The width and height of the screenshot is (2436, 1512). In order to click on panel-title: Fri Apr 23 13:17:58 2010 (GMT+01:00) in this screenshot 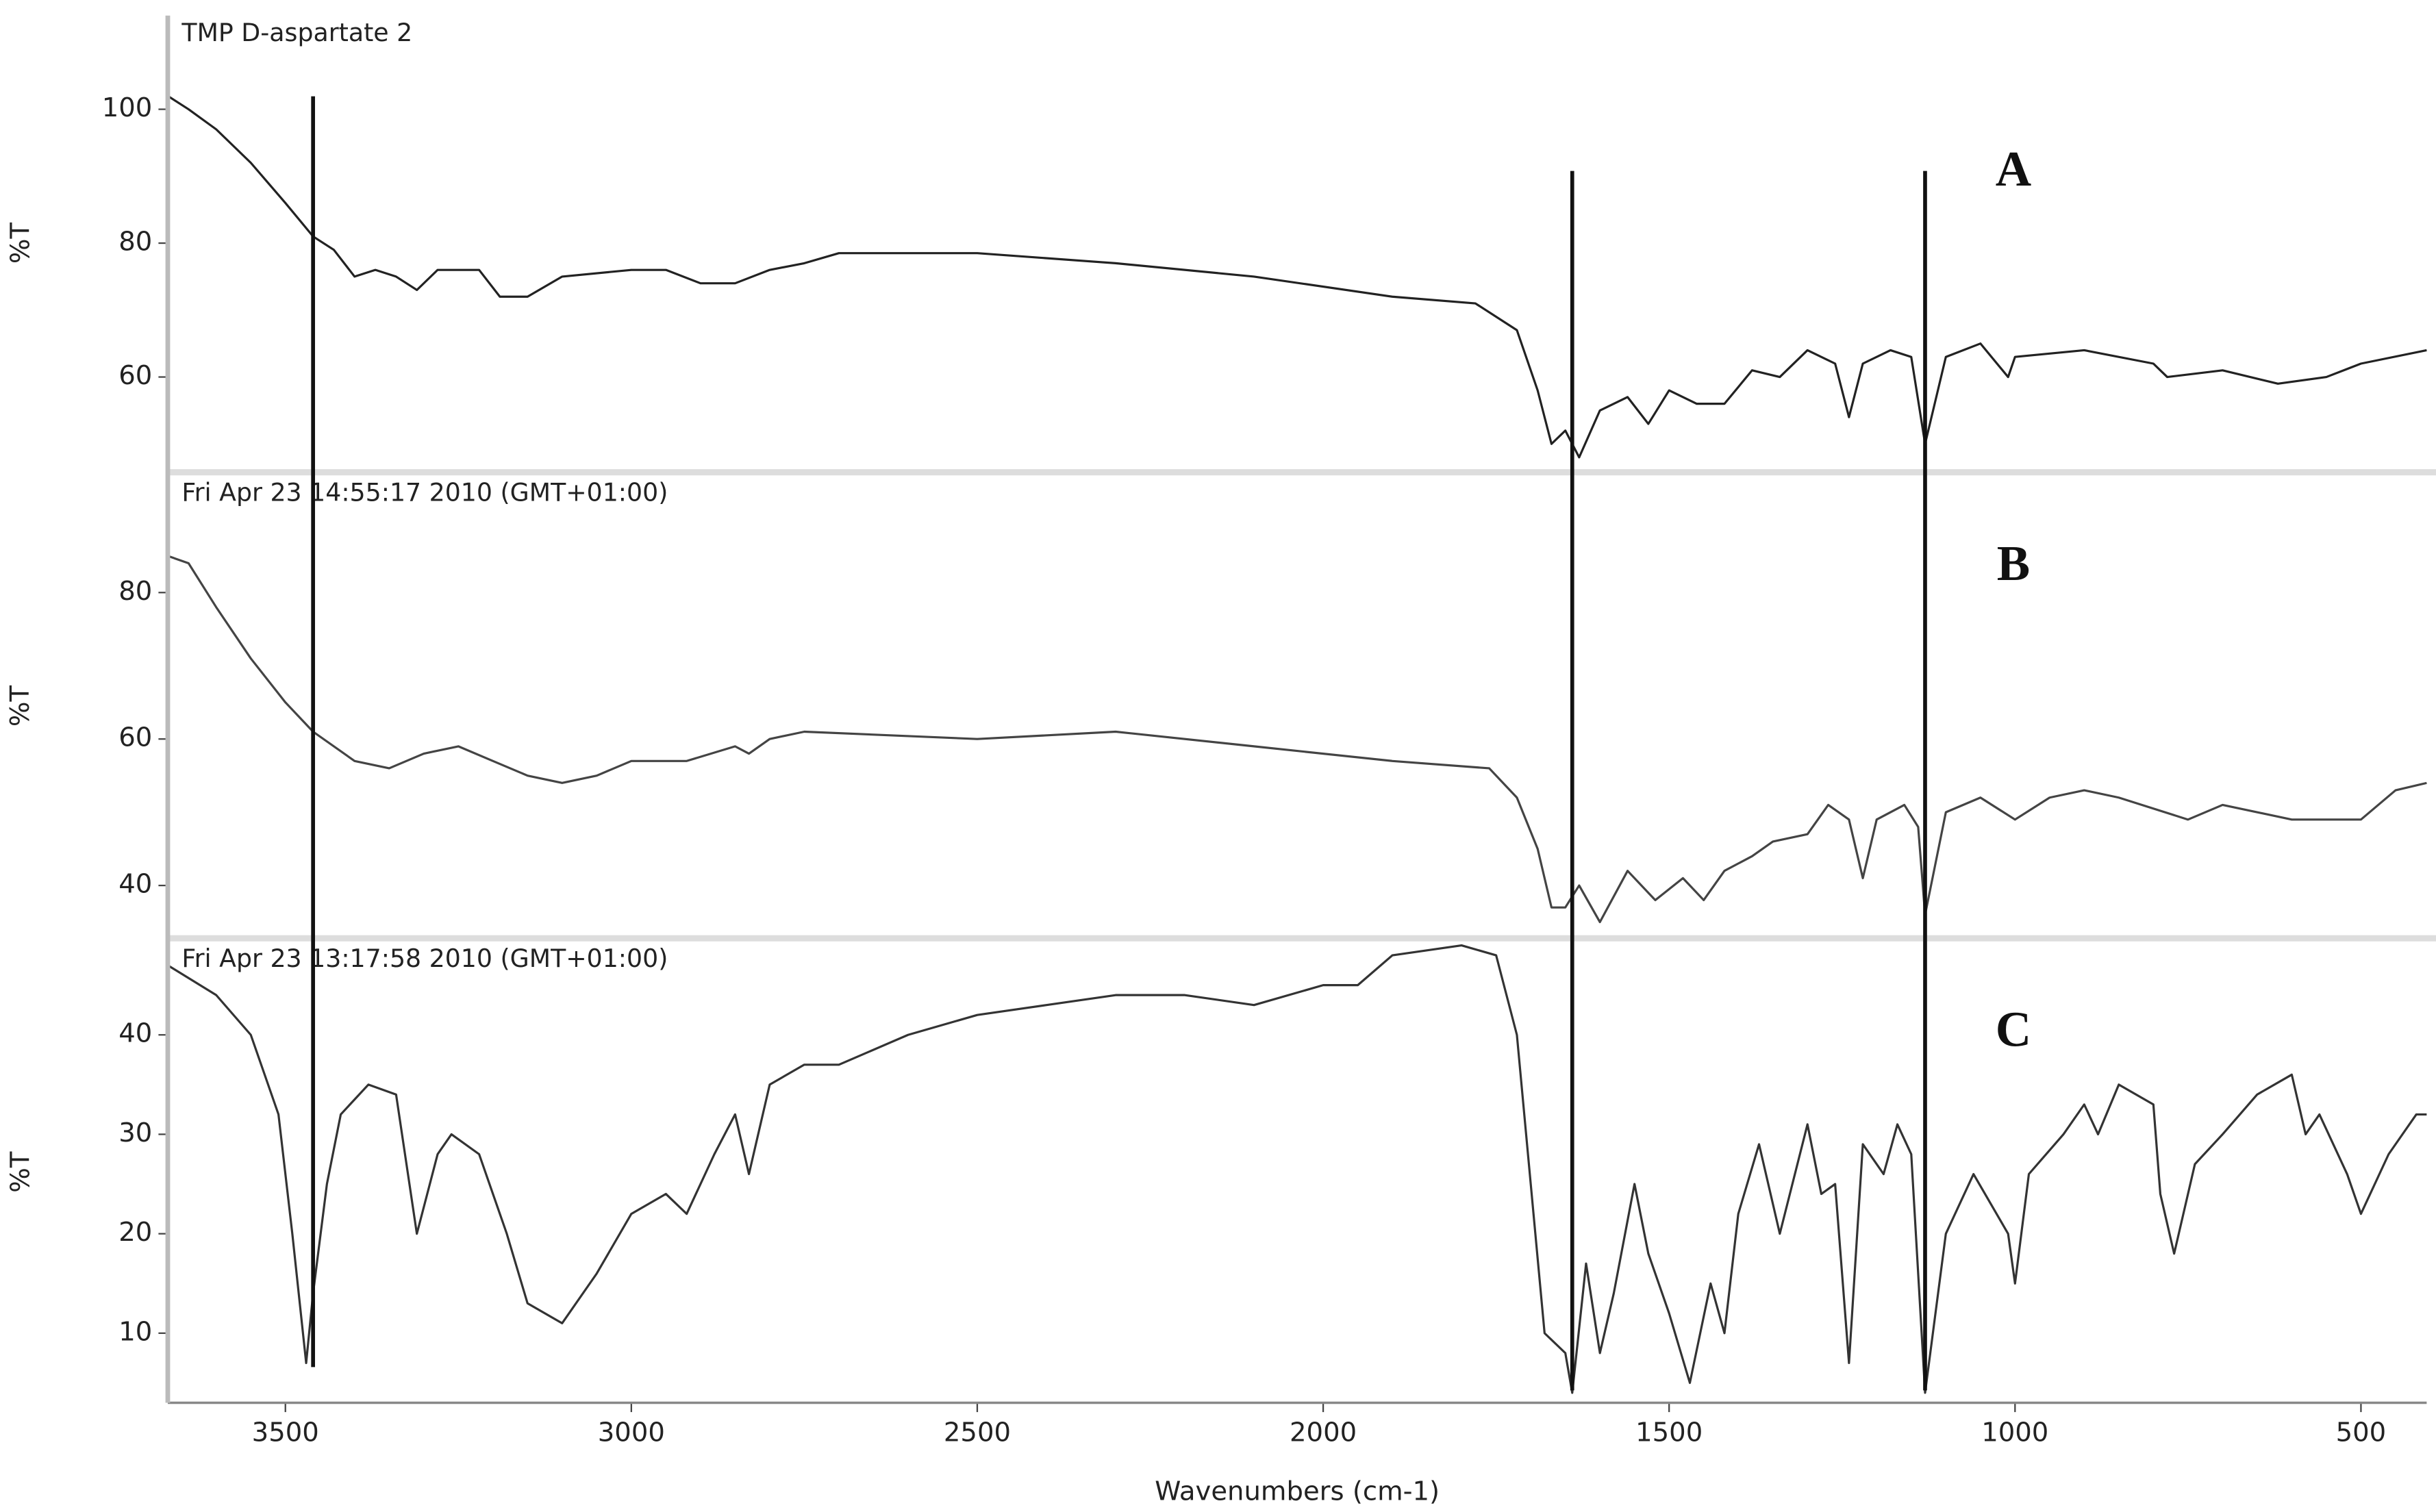, I will do `click(424, 958)`.